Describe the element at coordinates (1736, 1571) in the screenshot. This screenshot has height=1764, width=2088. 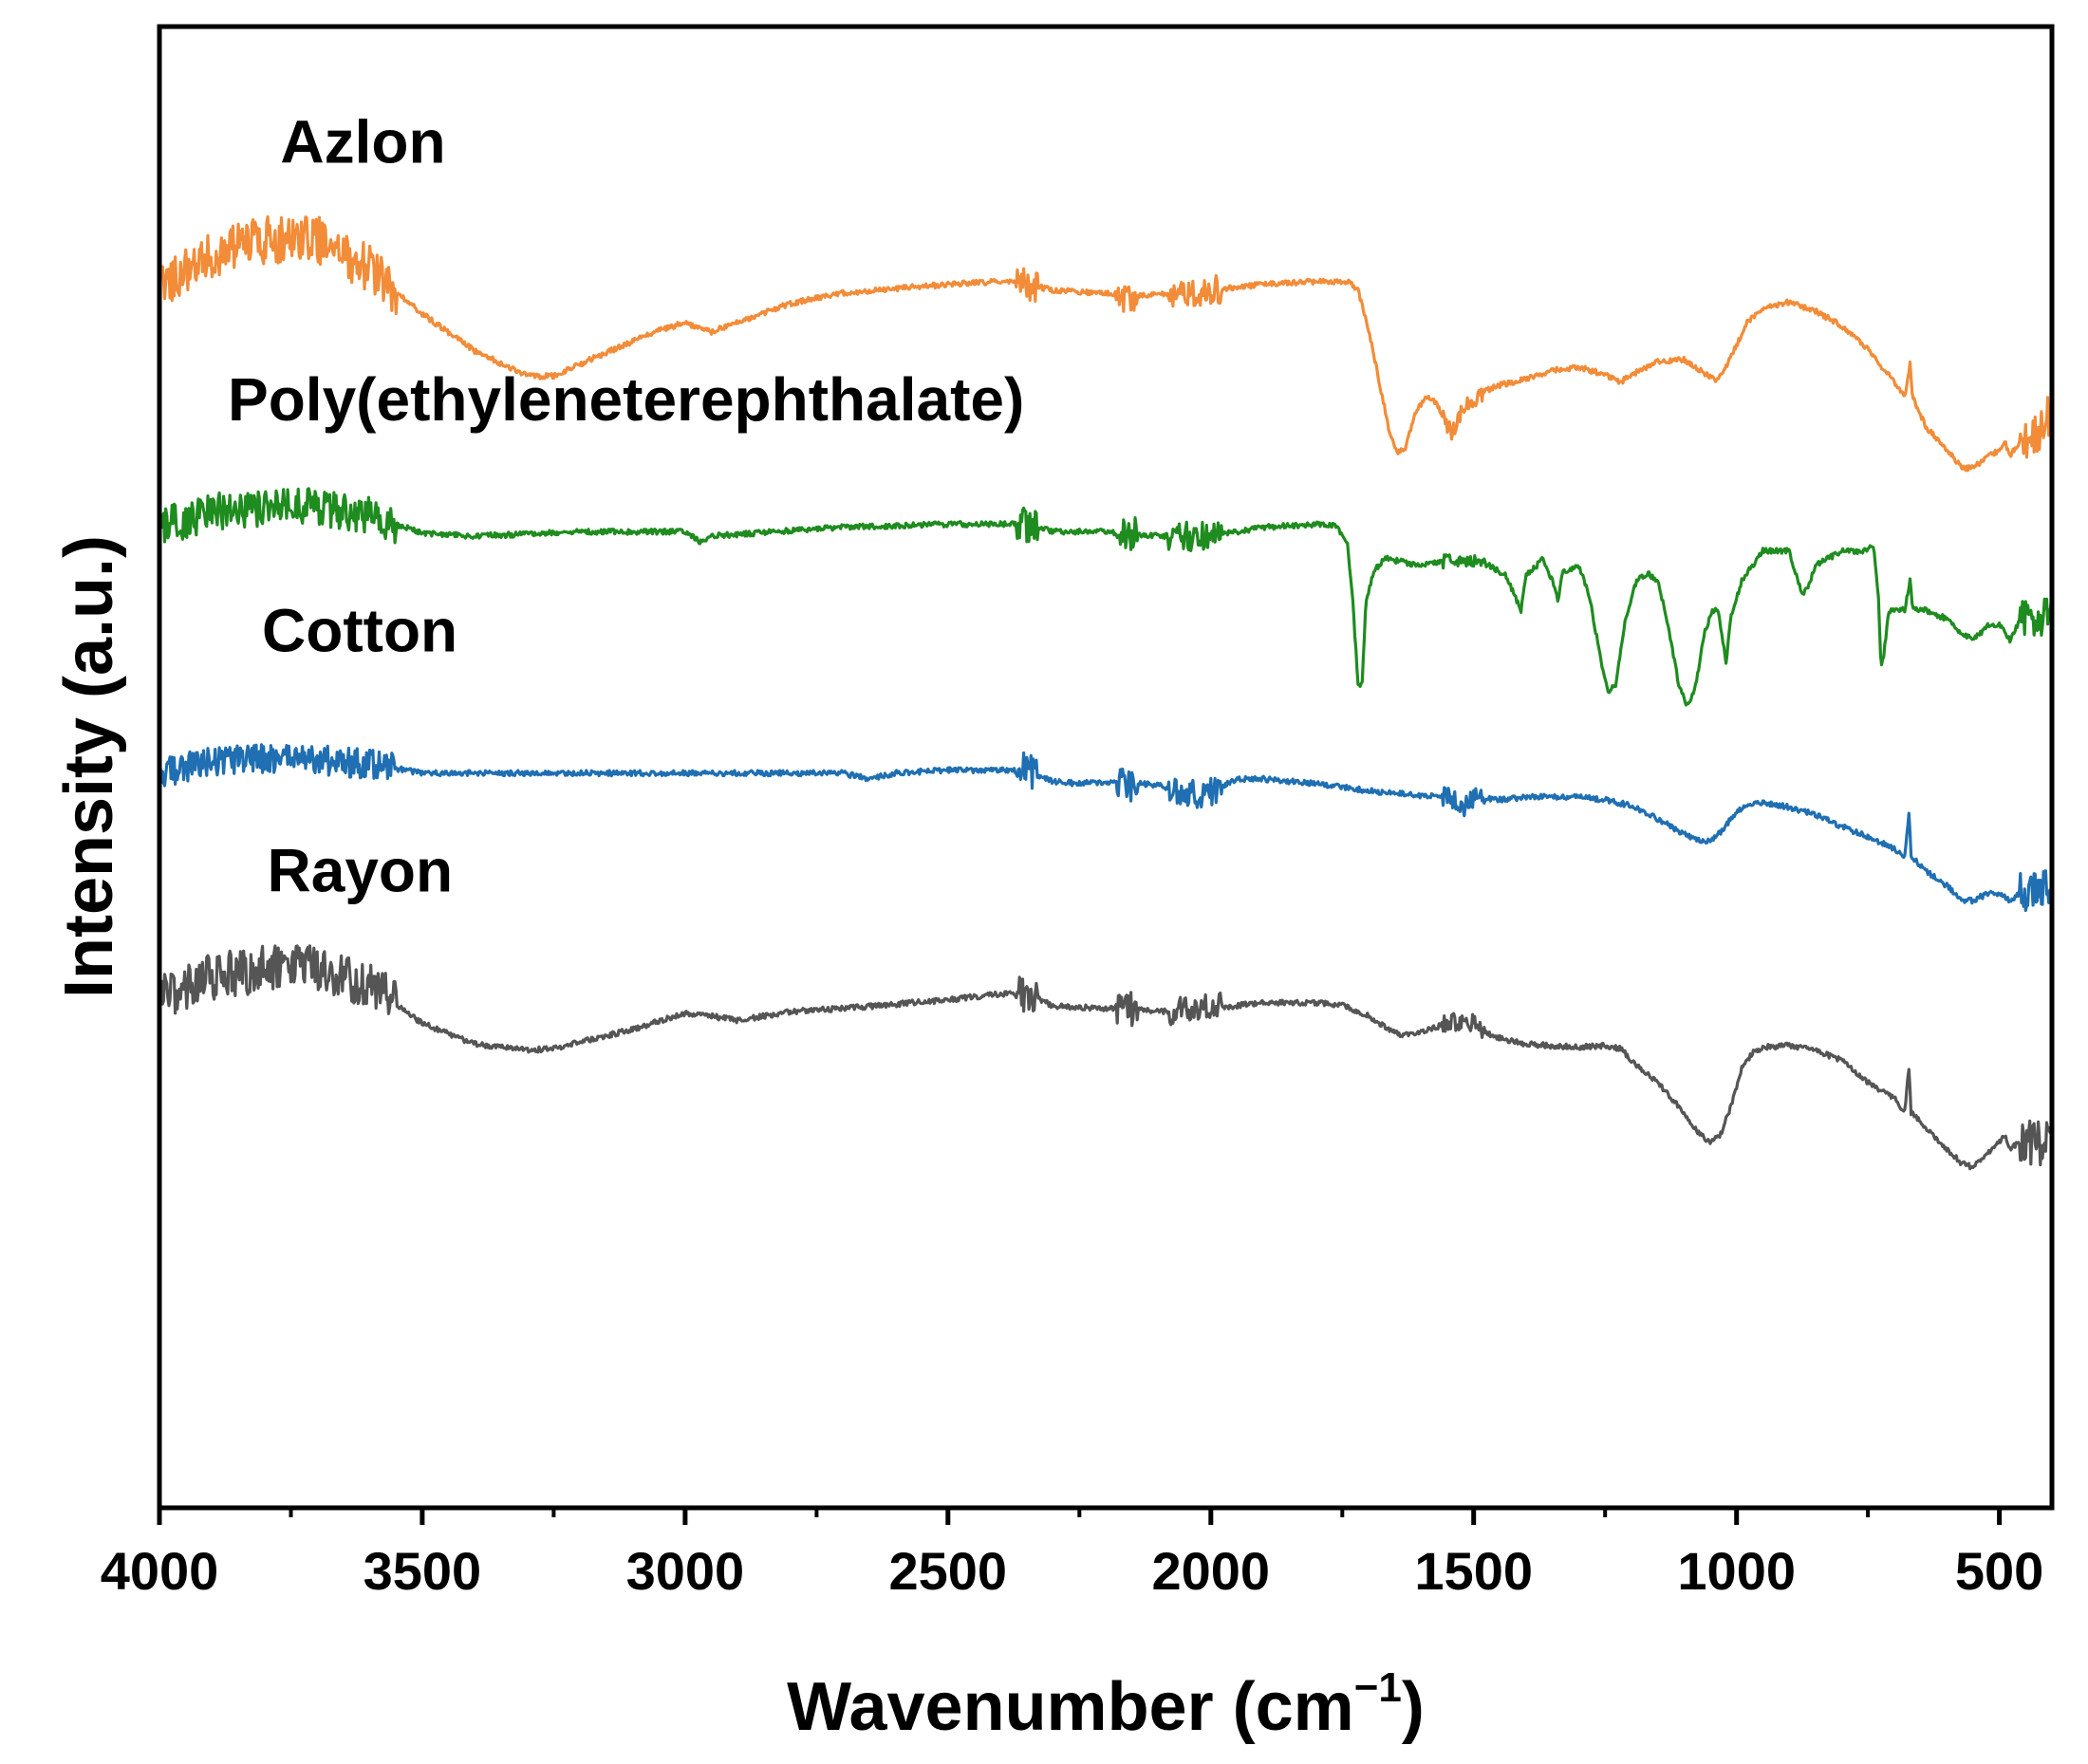
I see `x-tick-label-1000: 1000` at that location.